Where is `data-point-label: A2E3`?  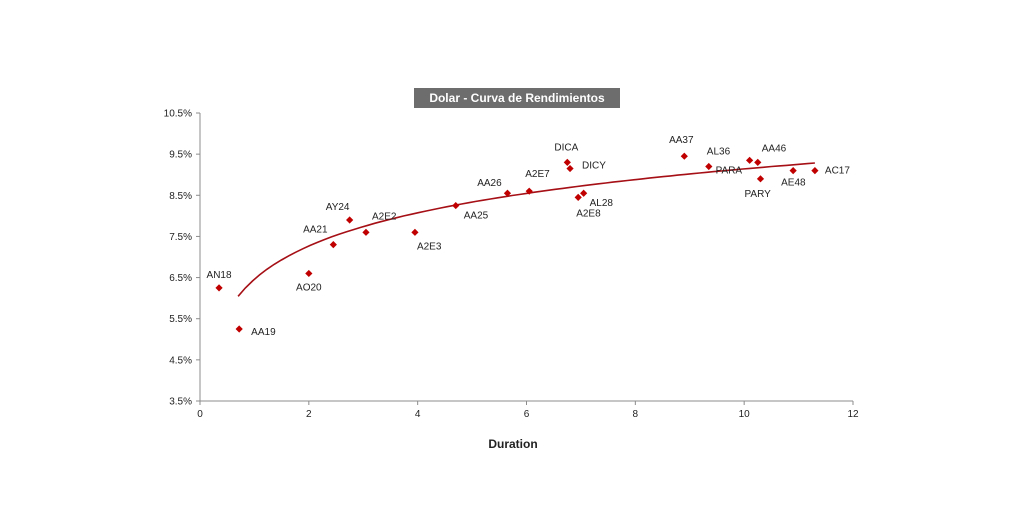
data-point-label: A2E3 is located at coordinates (429, 246).